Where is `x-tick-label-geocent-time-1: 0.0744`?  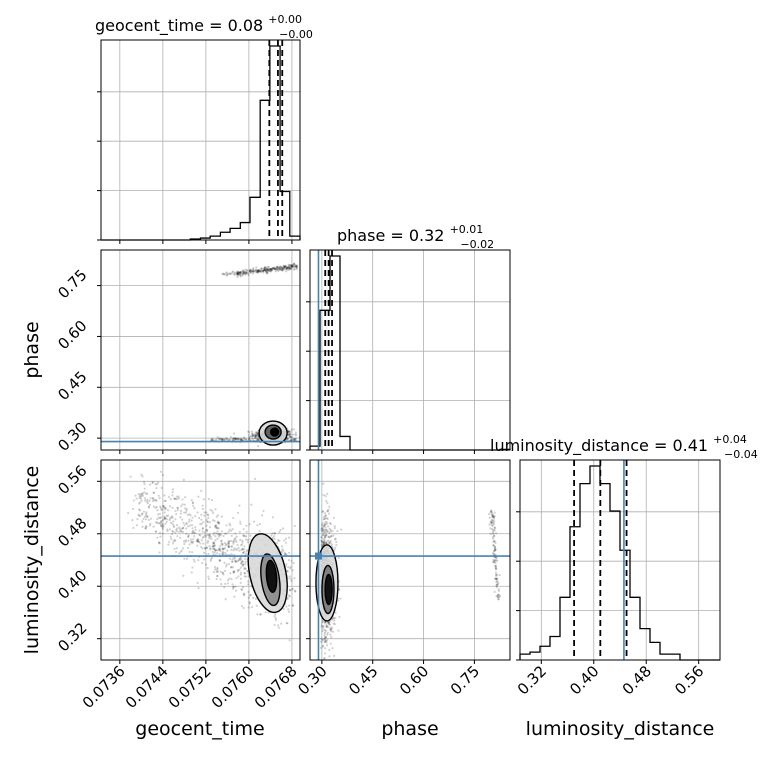 x-tick-label-geocent-time-1: 0.0744 is located at coordinates (147, 687).